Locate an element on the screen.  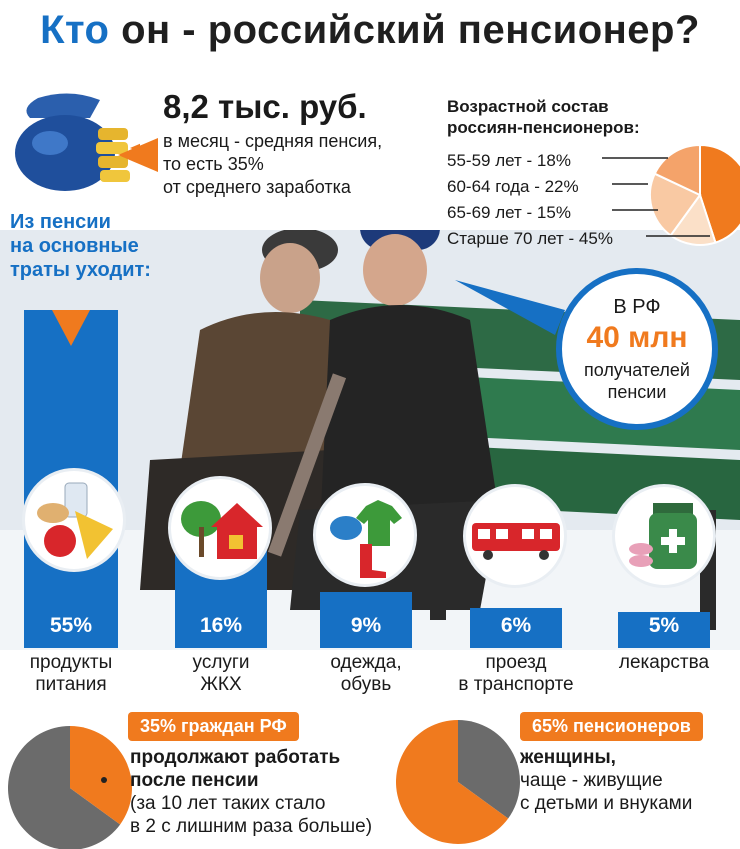
clothing-icon is located at coordinates (365, 535).